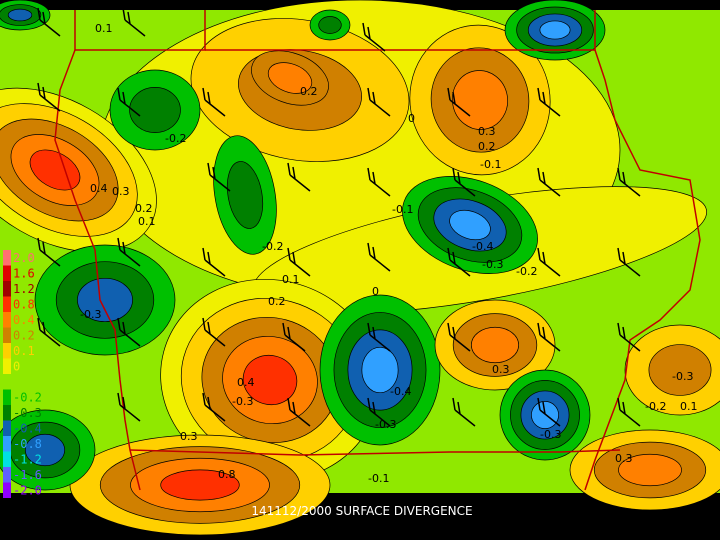 This screenshot has height=540, width=720. What do you see at coordinates (27, 398) in the screenshot?
I see `legend-label: -0.2` at bounding box center [27, 398].